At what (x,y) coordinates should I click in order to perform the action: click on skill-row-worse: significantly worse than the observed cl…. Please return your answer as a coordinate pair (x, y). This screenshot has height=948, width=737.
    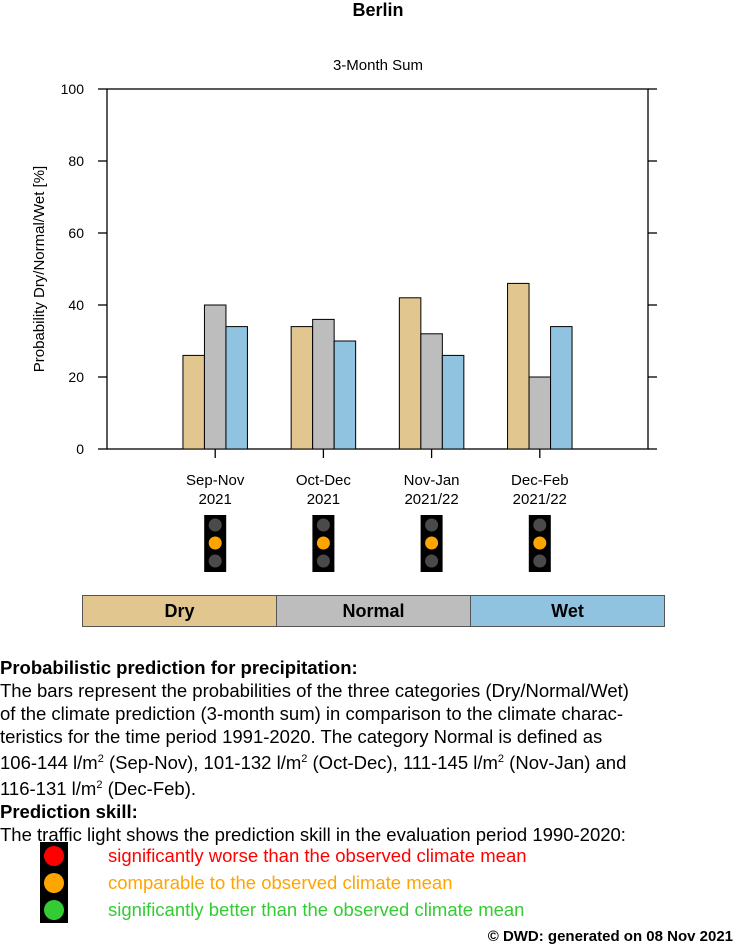
    Looking at the image, I should click on (283, 855).